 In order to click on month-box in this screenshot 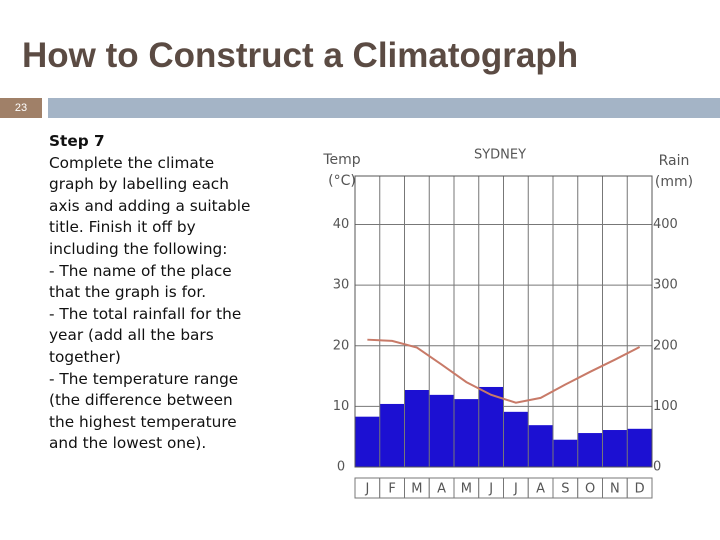, I will do `click(639, 488)`.